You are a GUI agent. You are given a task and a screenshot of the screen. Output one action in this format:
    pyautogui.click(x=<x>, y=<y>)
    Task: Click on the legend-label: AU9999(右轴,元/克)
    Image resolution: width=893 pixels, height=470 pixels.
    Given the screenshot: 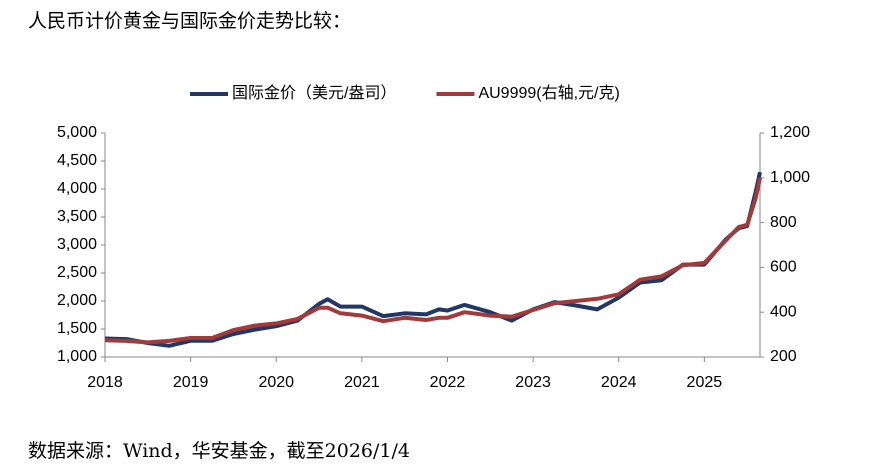 What is the action you would take?
    pyautogui.click(x=548, y=93)
    